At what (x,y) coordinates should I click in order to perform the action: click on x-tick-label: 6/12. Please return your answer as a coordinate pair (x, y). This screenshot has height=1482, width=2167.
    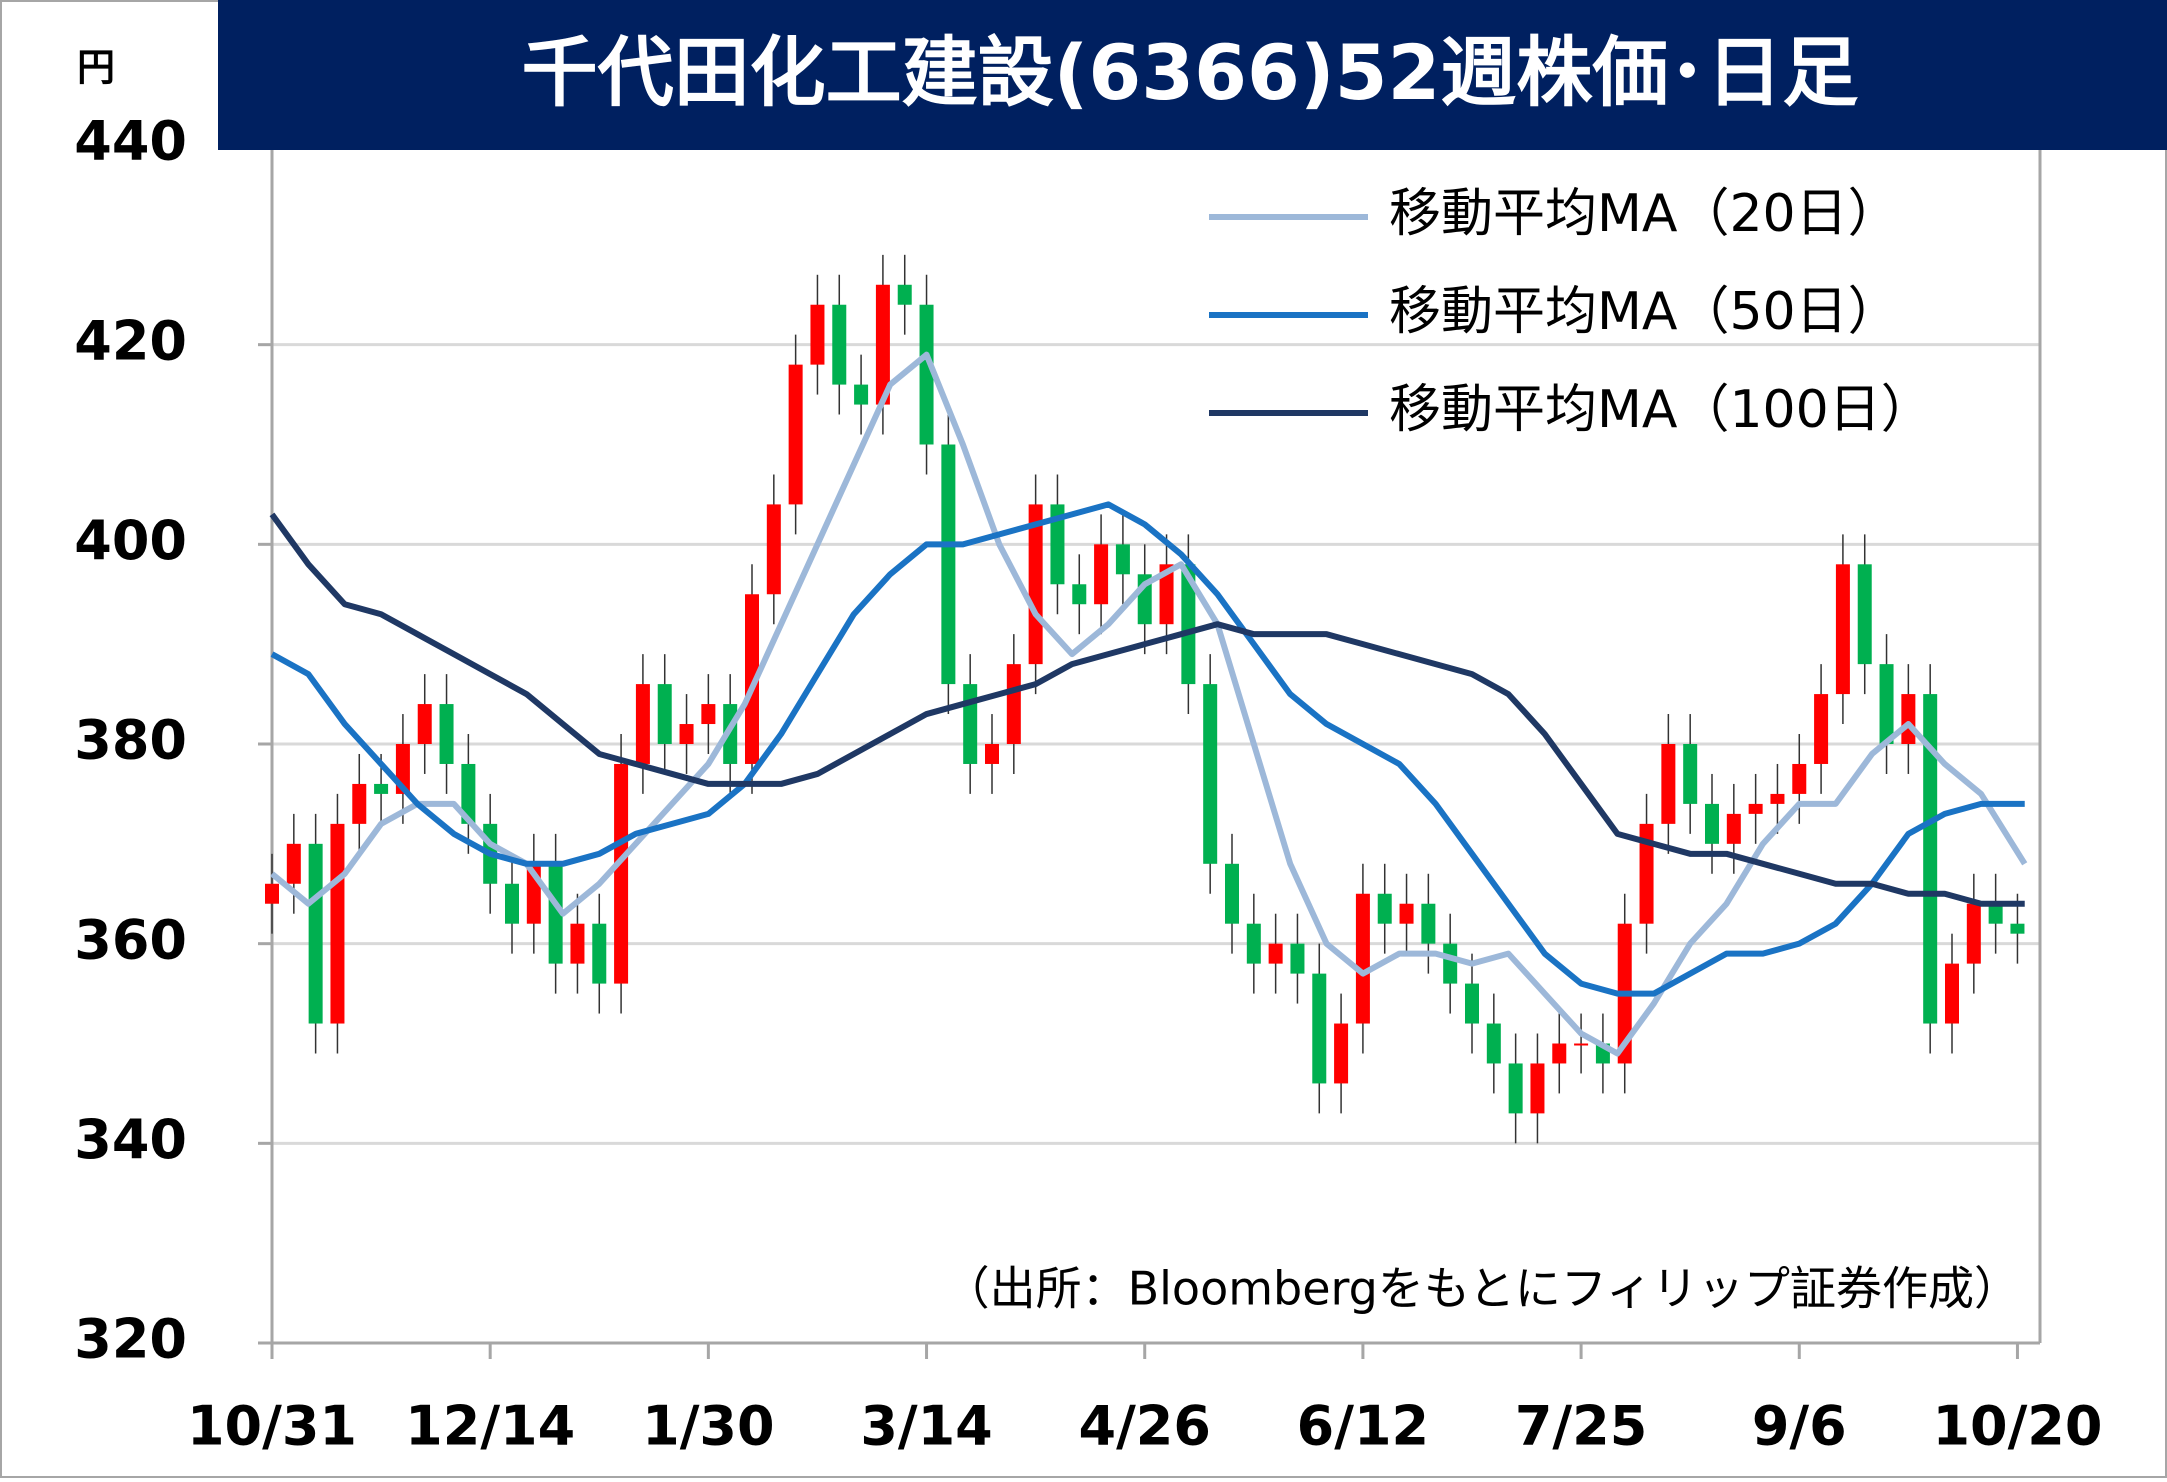
    Looking at the image, I should click on (1363, 1426).